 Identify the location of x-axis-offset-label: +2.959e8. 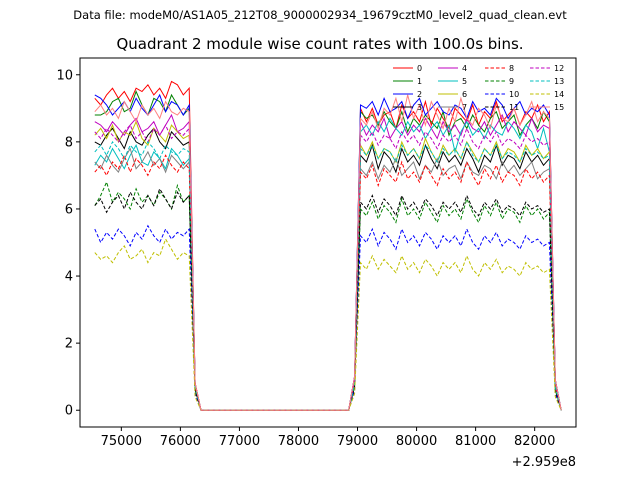
(544, 462).